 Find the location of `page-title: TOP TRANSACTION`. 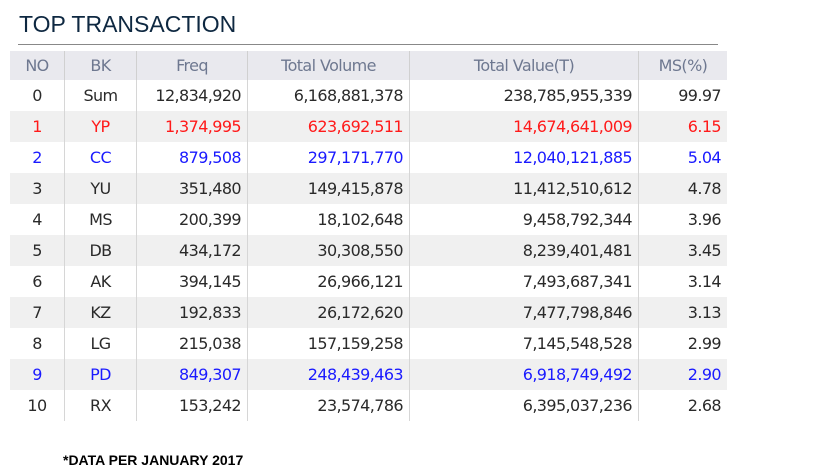

page-title: TOP TRANSACTION is located at coordinates (128, 24).